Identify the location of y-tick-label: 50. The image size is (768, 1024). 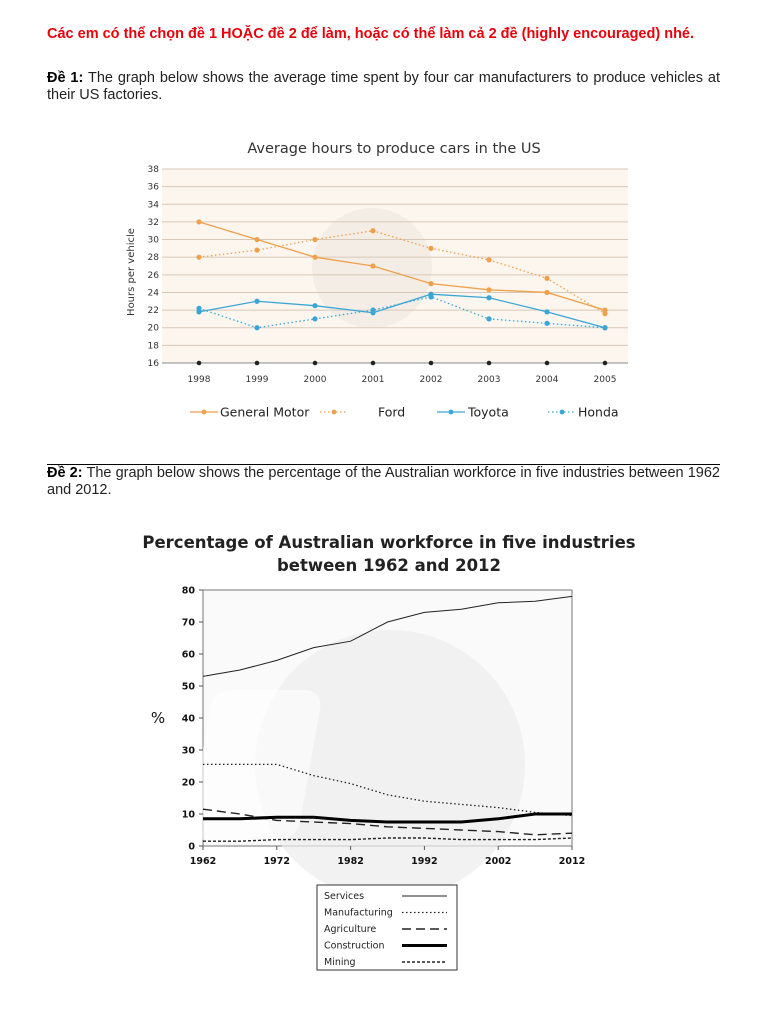
(189, 687).